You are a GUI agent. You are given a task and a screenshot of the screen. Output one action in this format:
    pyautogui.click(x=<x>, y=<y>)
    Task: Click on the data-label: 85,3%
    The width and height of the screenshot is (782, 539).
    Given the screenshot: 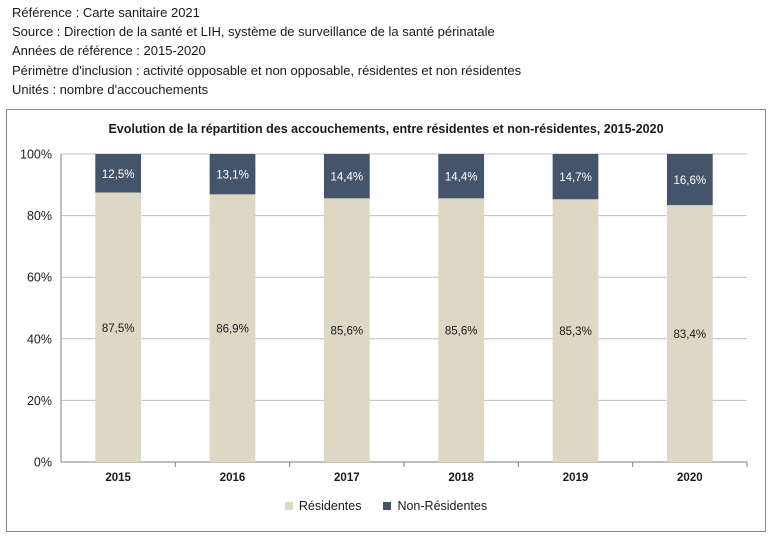 What is the action you would take?
    pyautogui.click(x=575, y=332)
    